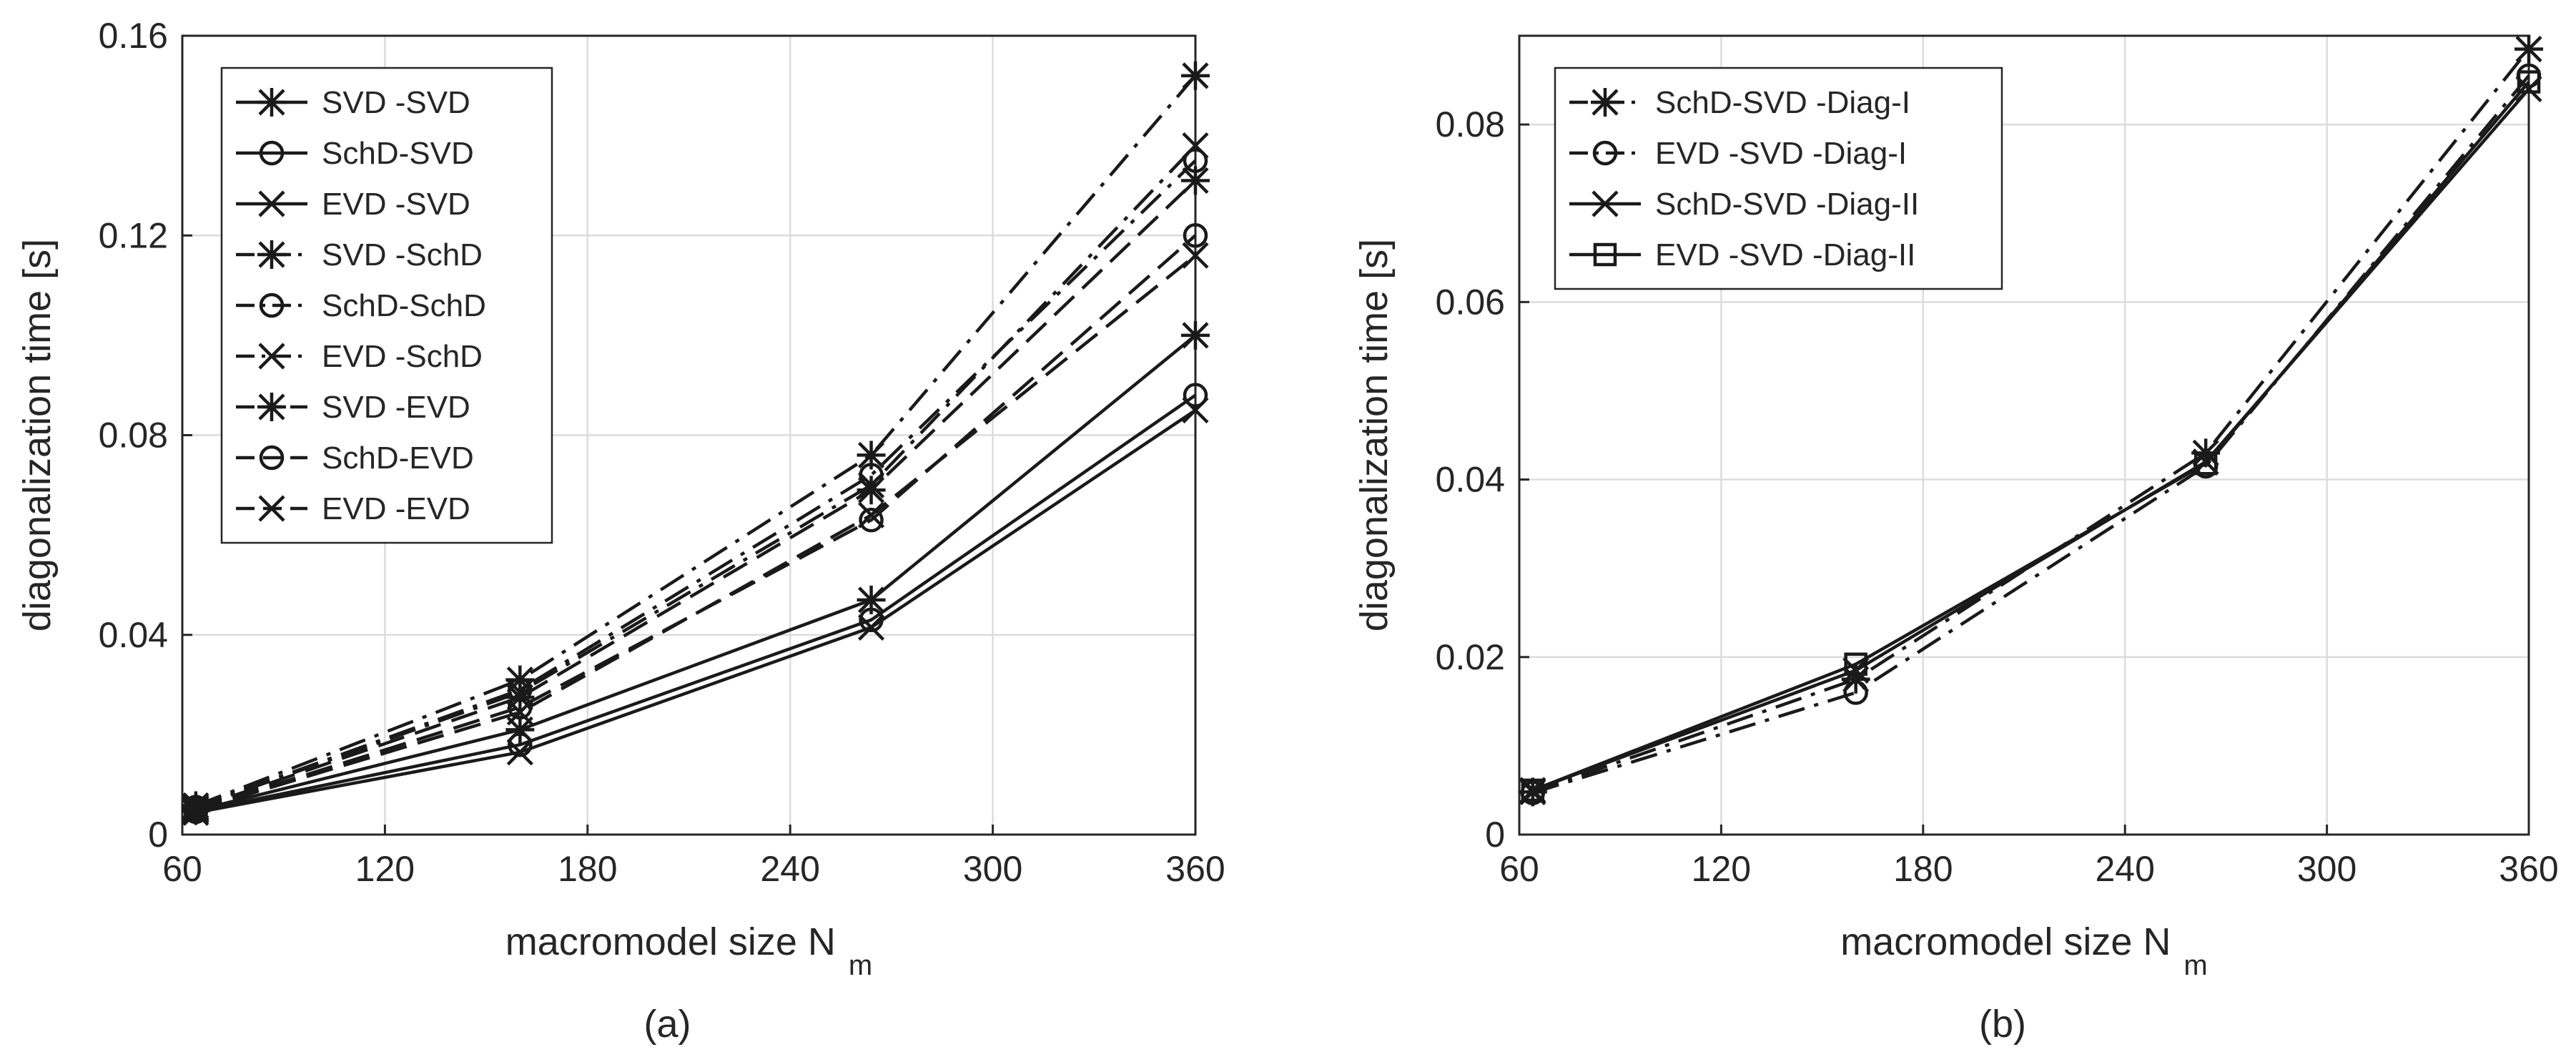 Image resolution: width=2576 pixels, height=1057 pixels. What do you see at coordinates (133, 235) in the screenshot?
I see `y-tick-label: 0.12` at bounding box center [133, 235].